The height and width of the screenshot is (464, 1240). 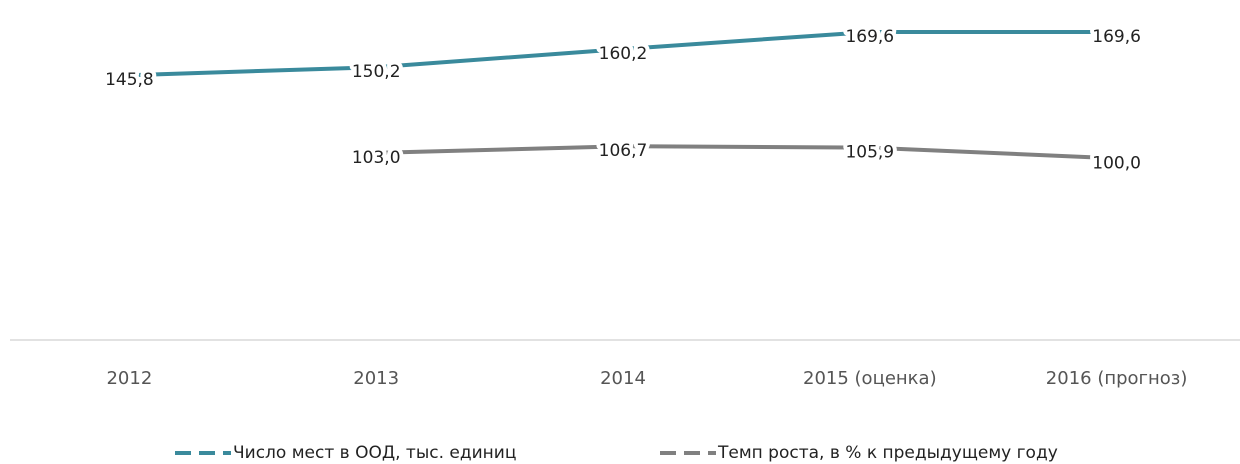 I want to click on data-label: 105,9, so click(x=869, y=153).